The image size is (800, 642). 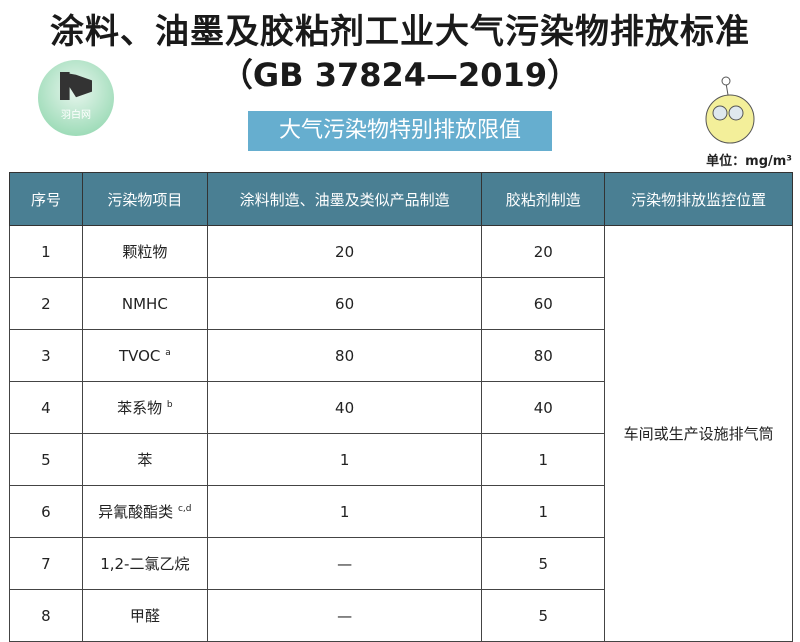 What do you see at coordinates (136, 512) in the screenshot?
I see `item-name: 异氰酸酯类` at bounding box center [136, 512].